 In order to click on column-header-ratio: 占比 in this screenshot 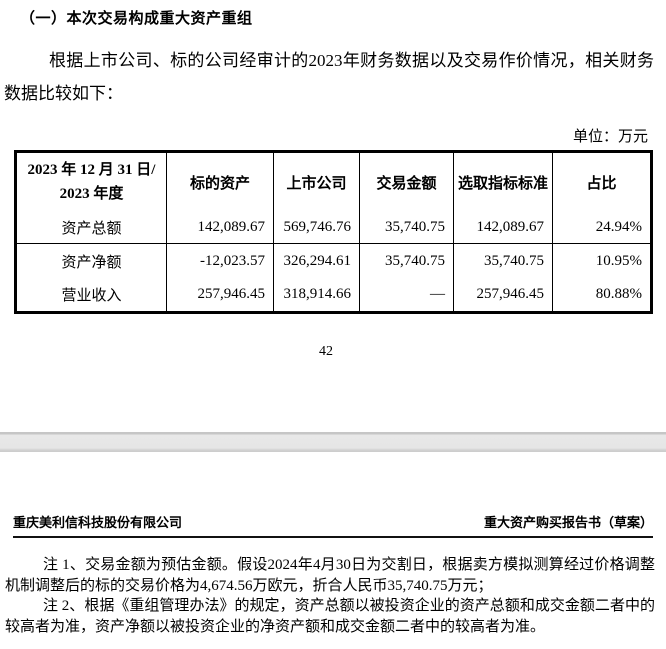, I will do `click(602, 181)`.